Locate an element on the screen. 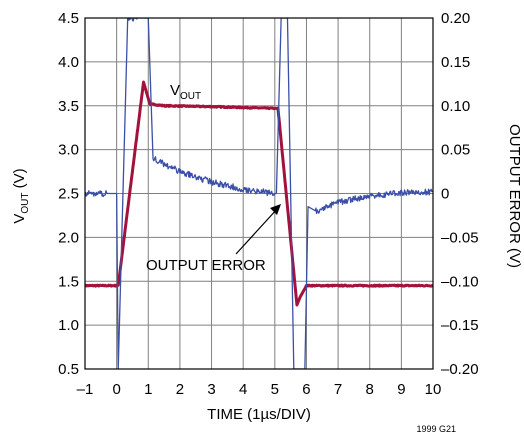  y-left-tick-label: 1.0 is located at coordinates (68, 325).